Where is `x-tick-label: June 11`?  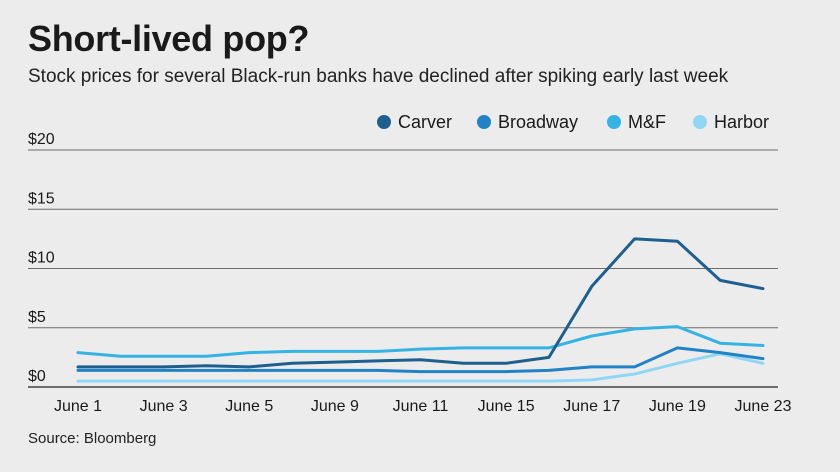 x-tick-label: June 11 is located at coordinates (421, 406).